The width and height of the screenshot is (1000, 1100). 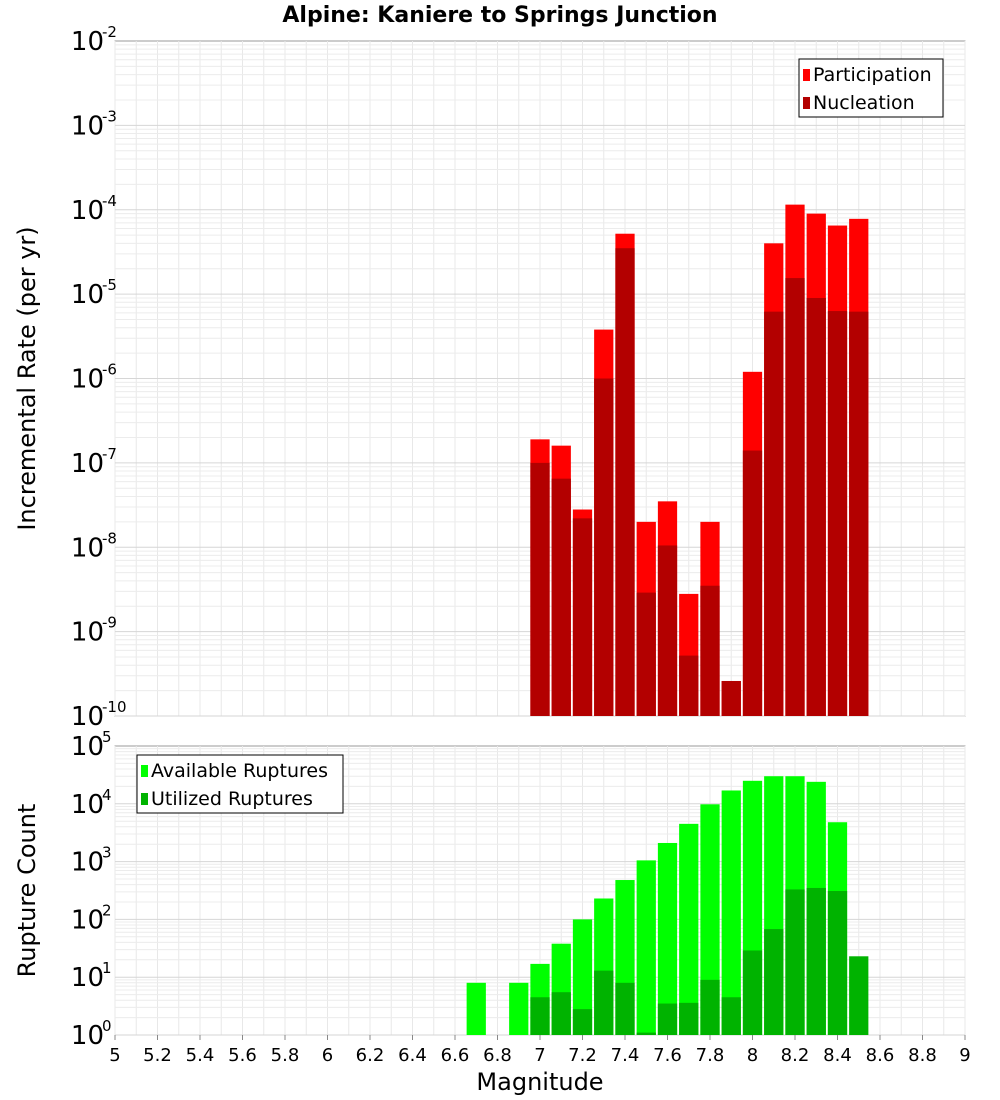 I want to click on x-tick-label: 6.8, so click(x=497, y=1055).